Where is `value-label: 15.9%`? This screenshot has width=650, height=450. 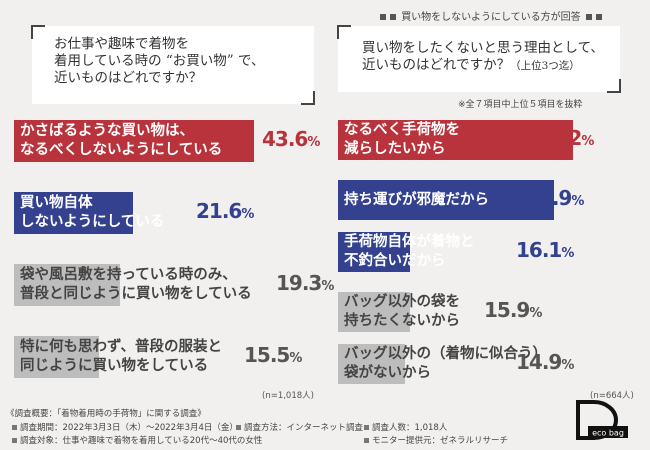
value-label: 15.9% is located at coordinates (513, 310).